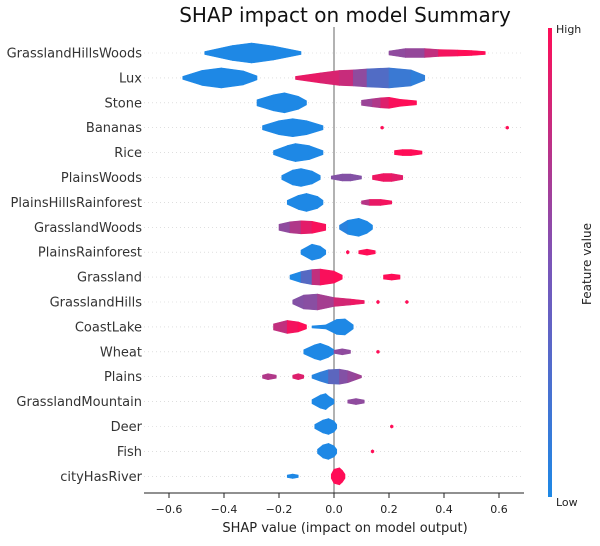  What do you see at coordinates (121, 352) in the screenshot?
I see `feature-label: Wheat` at bounding box center [121, 352].